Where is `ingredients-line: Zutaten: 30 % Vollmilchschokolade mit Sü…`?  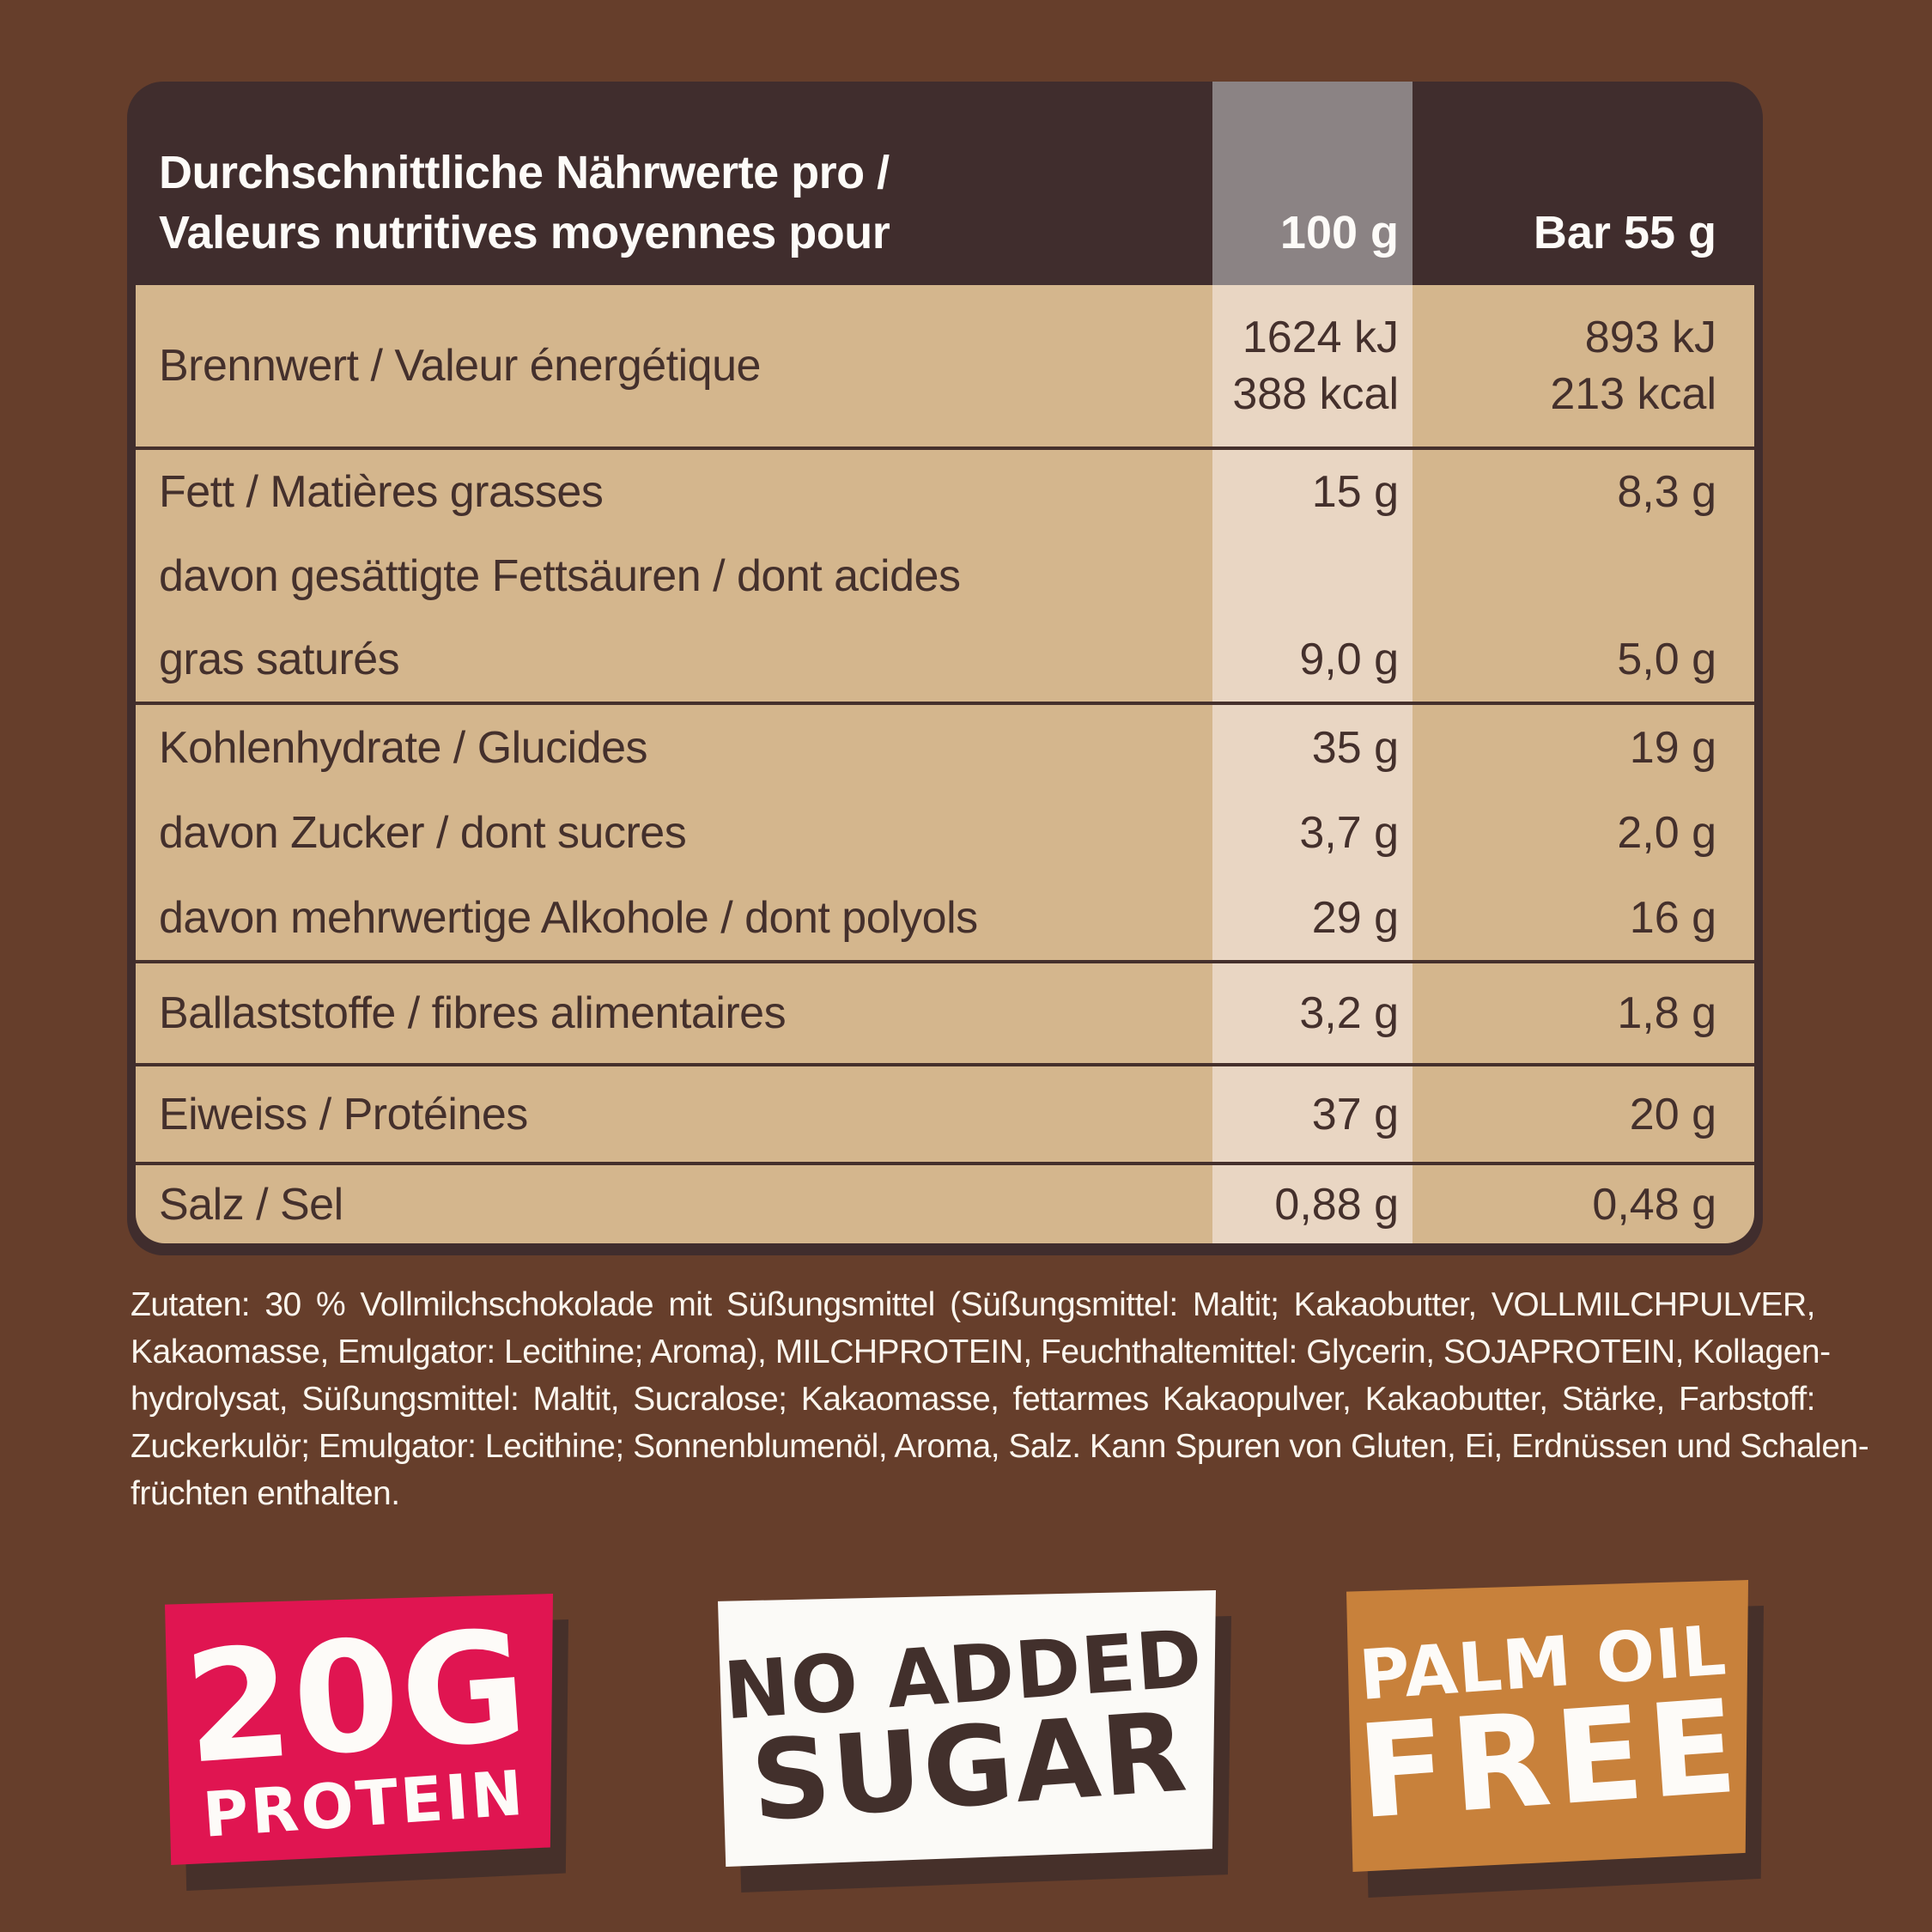
ingredients-line: Zutaten: 30 % Vollmilchschokolade mit Sü… is located at coordinates (973, 1305).